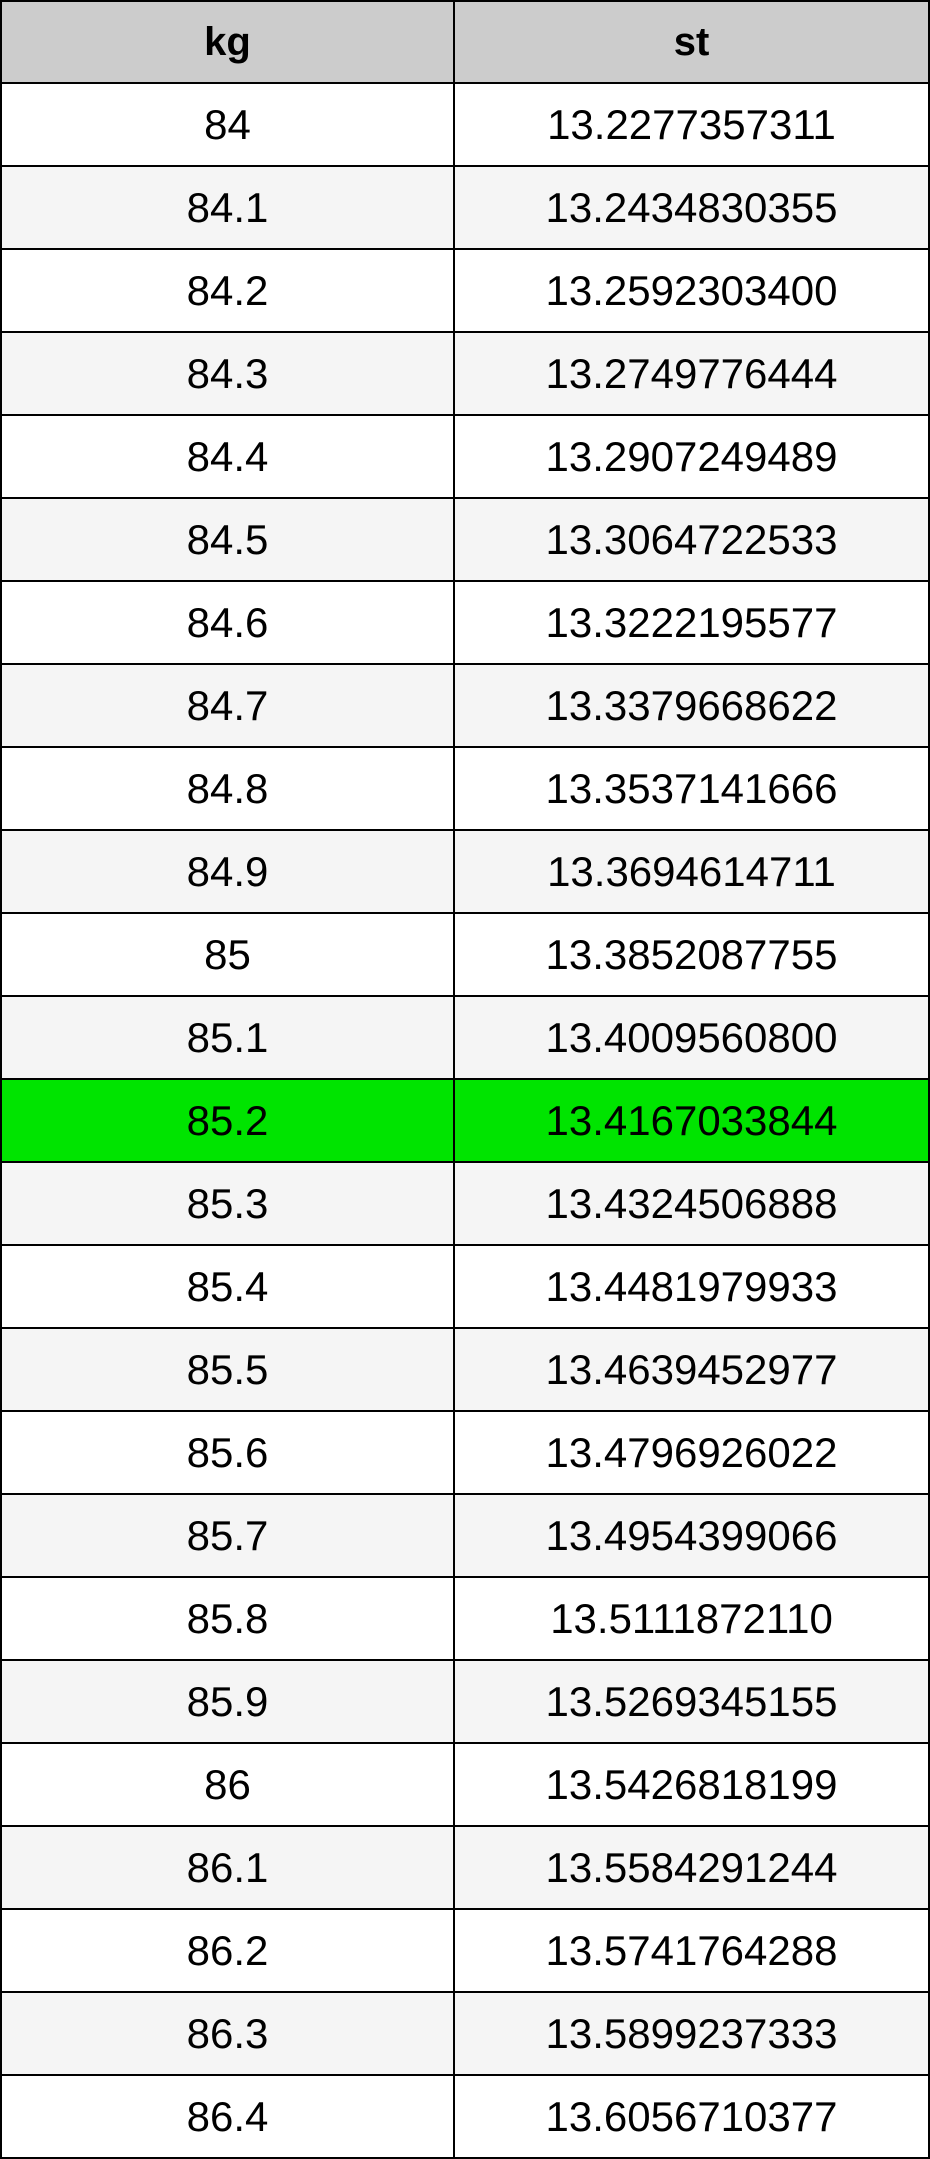 This screenshot has height=2159, width=930. What do you see at coordinates (691, 1701) in the screenshot?
I see `st-cell: 13.5269345155` at bounding box center [691, 1701].